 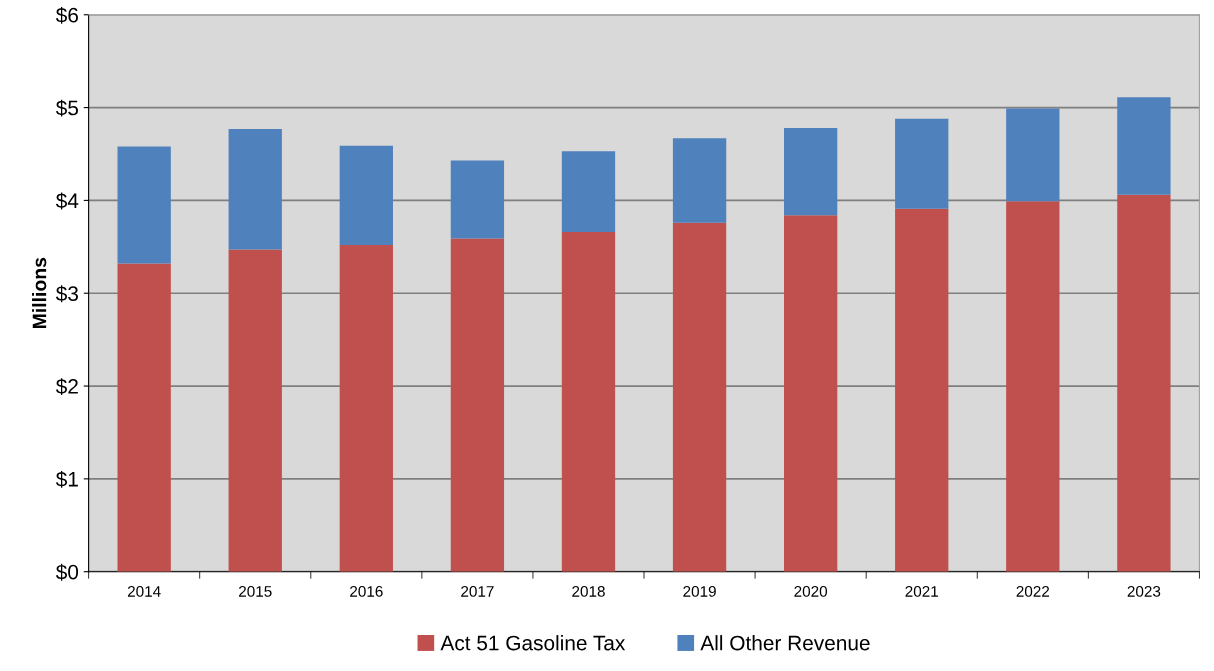 I want to click on y-tick-label: $5, so click(x=67, y=108).